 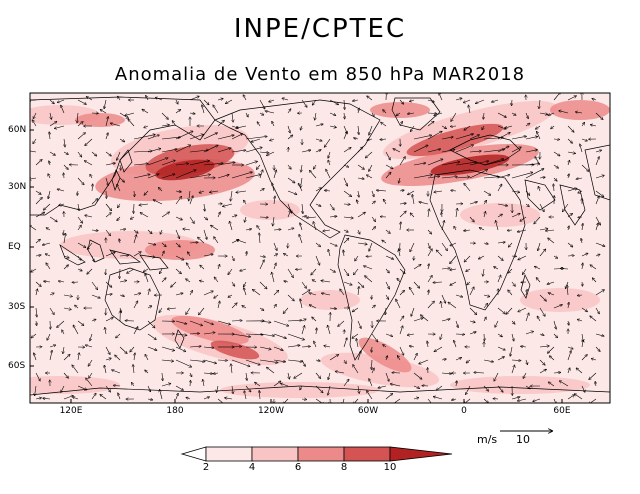 I want to click on colorbar-tick: 6, so click(x=298, y=467).